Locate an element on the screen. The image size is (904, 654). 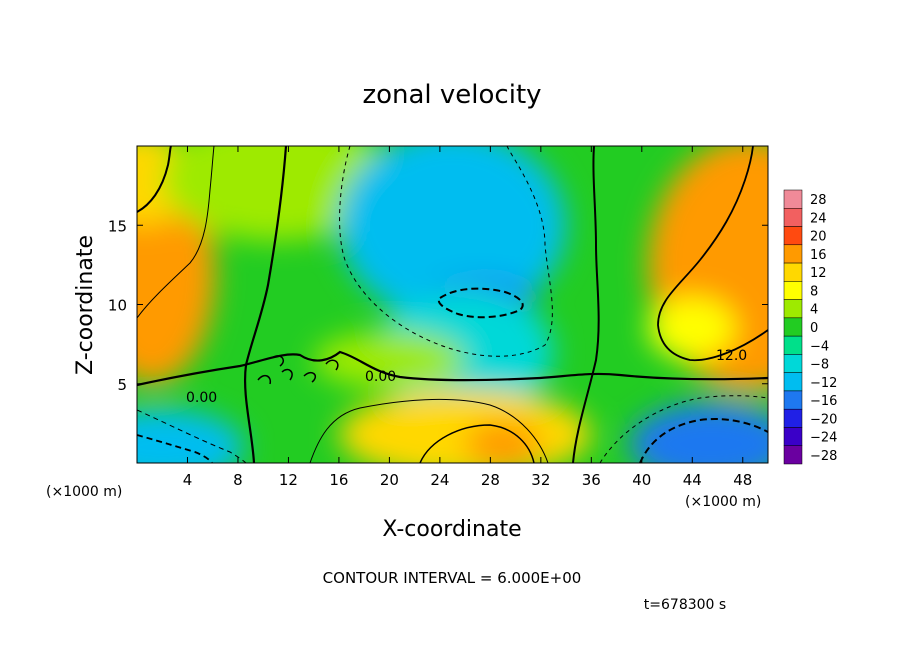
time-stamp: t=678300 s is located at coordinates (685, 605).